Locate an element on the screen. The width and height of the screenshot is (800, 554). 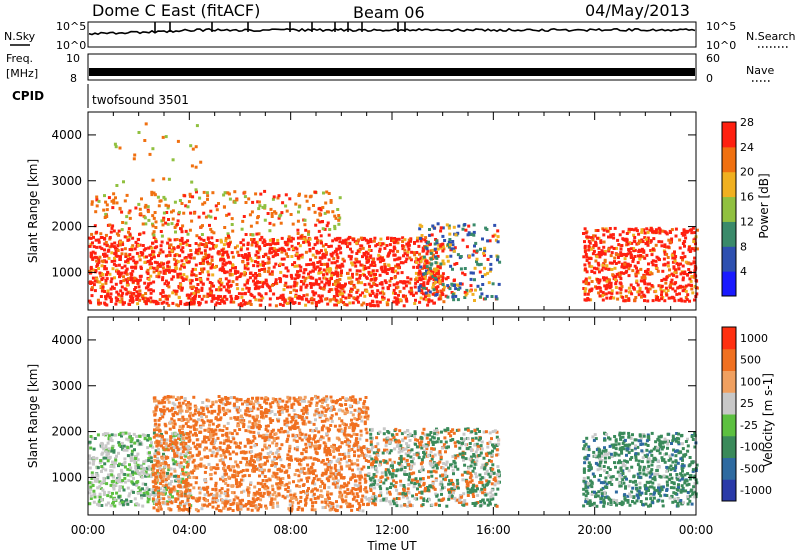
date-title: 04/May/2013 is located at coordinates (637, 10).